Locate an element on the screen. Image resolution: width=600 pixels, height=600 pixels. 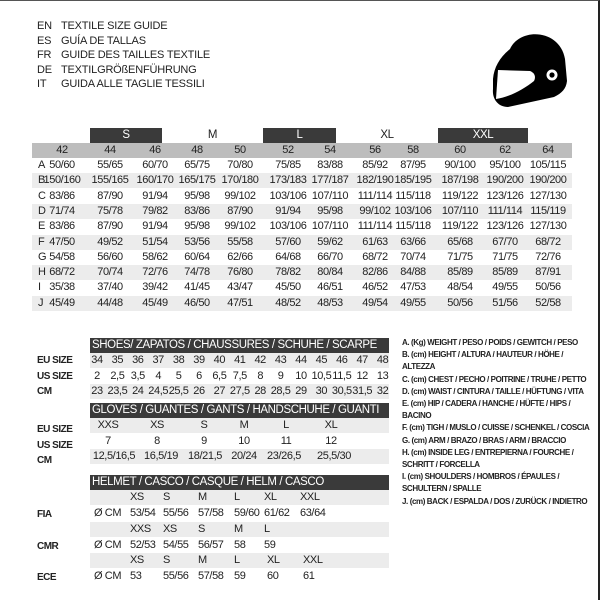
table-cell: 12 is located at coordinates (362, 375).